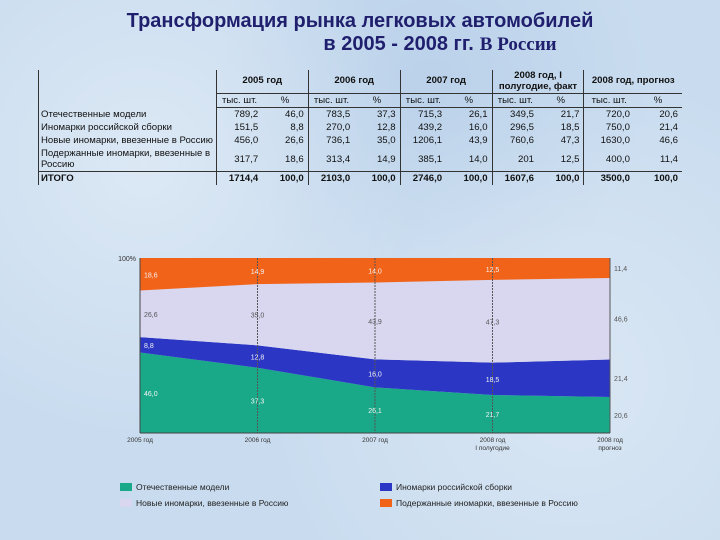 This screenshot has height=540, width=720. What do you see at coordinates (446, 82) in the screenshot?
I see `year-header: 2007 год` at bounding box center [446, 82].